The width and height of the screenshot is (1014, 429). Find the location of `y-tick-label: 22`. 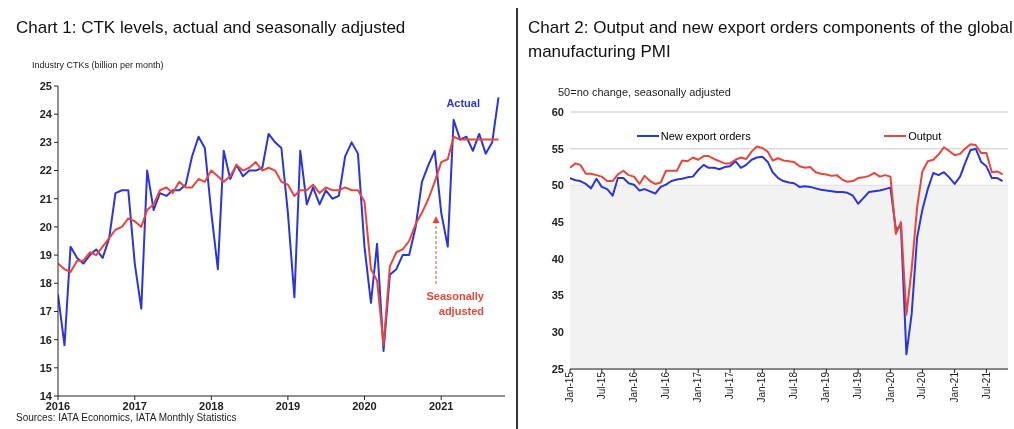

y-tick-label: 22 is located at coordinates (45, 170).